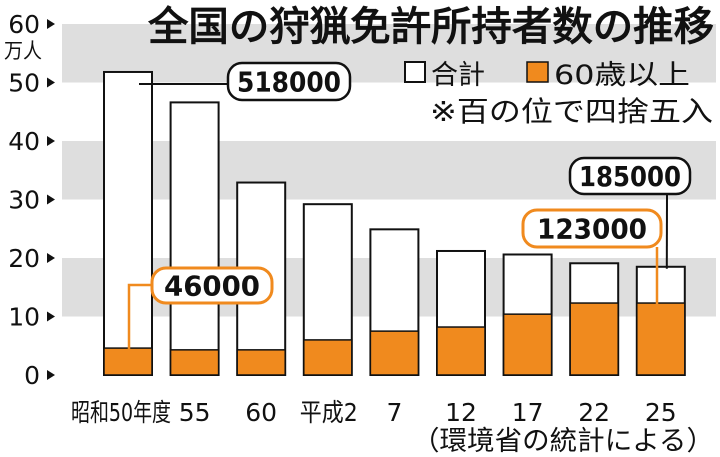  What do you see at coordinates (394, 412) in the screenshot?
I see `x-tick-label: 7` at bounding box center [394, 412].